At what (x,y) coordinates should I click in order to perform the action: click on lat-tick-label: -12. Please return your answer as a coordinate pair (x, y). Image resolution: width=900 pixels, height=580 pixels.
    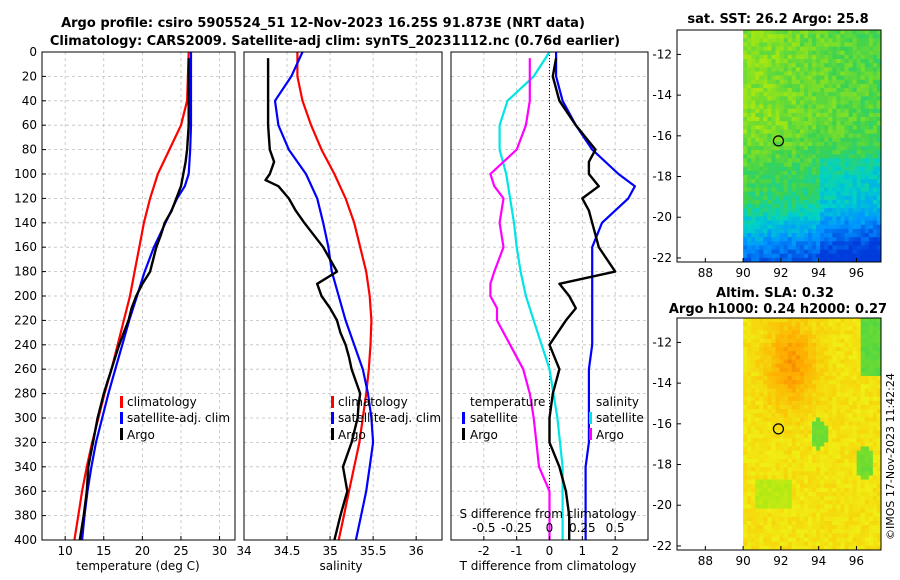
    Looking at the image, I should click on (662, 342).